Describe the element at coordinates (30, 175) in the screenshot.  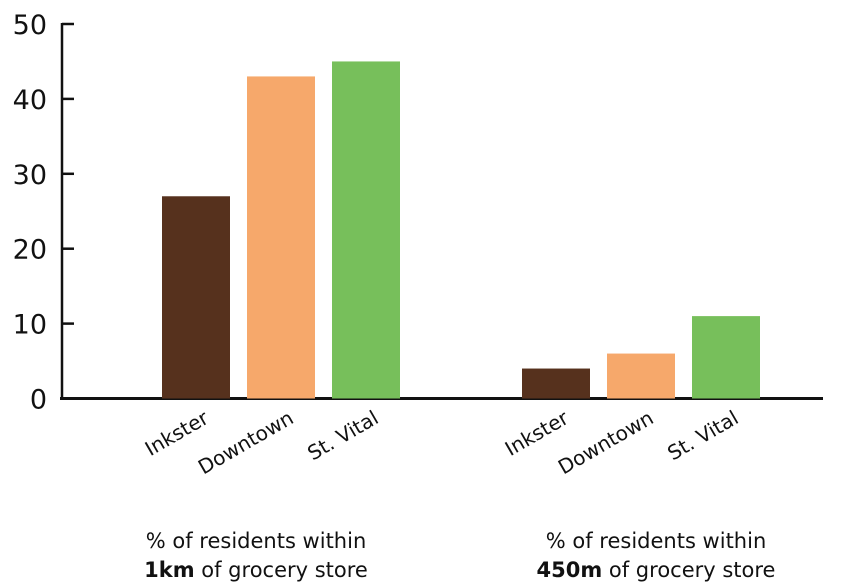
I see `y-tick-label: 30` at that location.